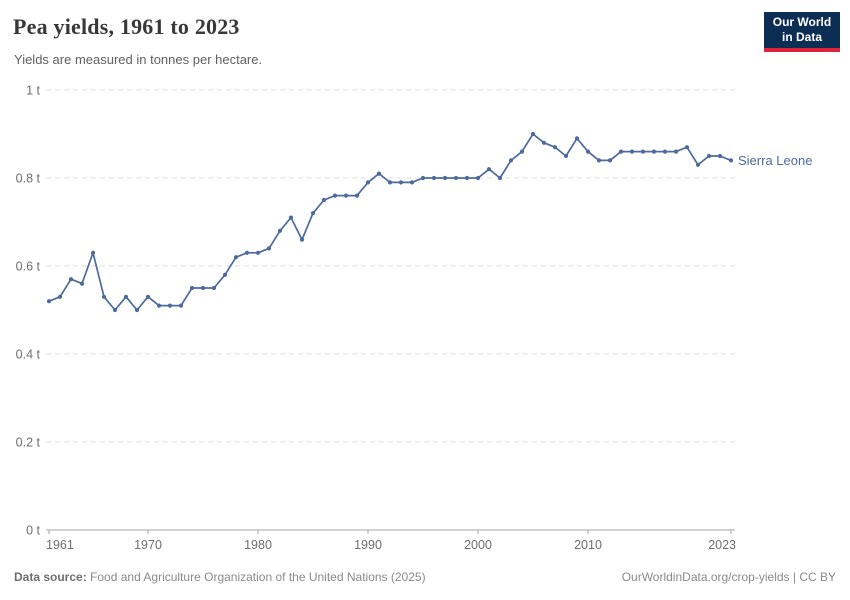 This screenshot has width=850, height=600. I want to click on y-axis-labels: 0 t 0.2 t 0.4 t 0.6 t 0.8 t 1 t, so click(28, 311).